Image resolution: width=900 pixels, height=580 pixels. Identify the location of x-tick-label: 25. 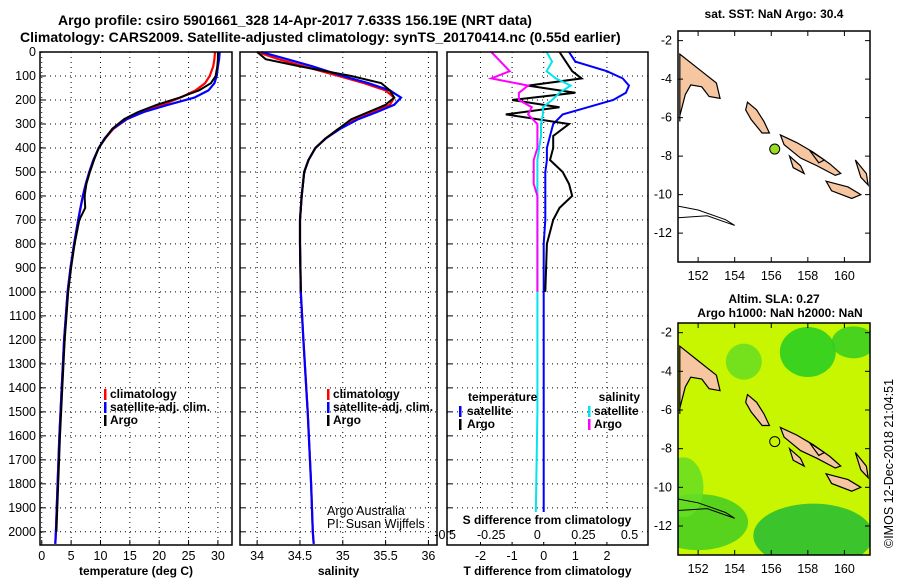
(189, 556).